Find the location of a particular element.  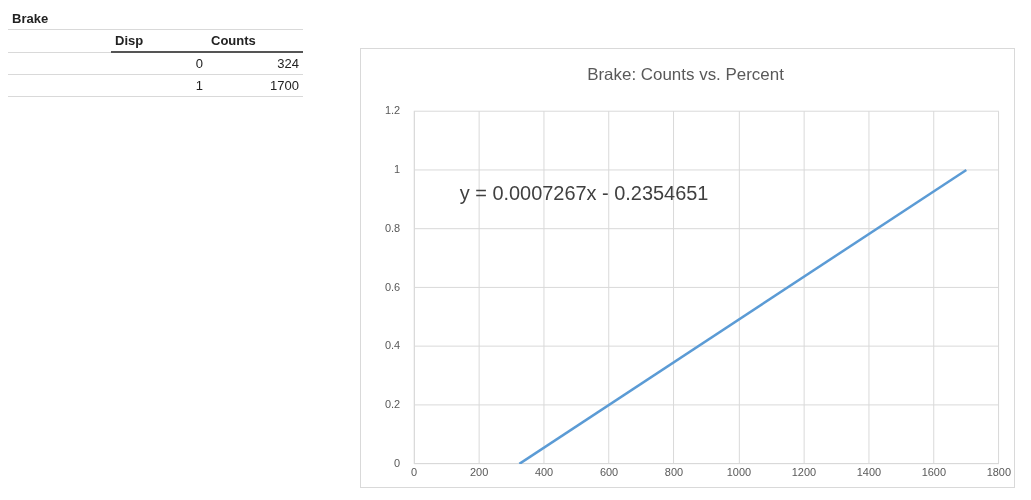

text: Disp is located at coordinates (159, 40).